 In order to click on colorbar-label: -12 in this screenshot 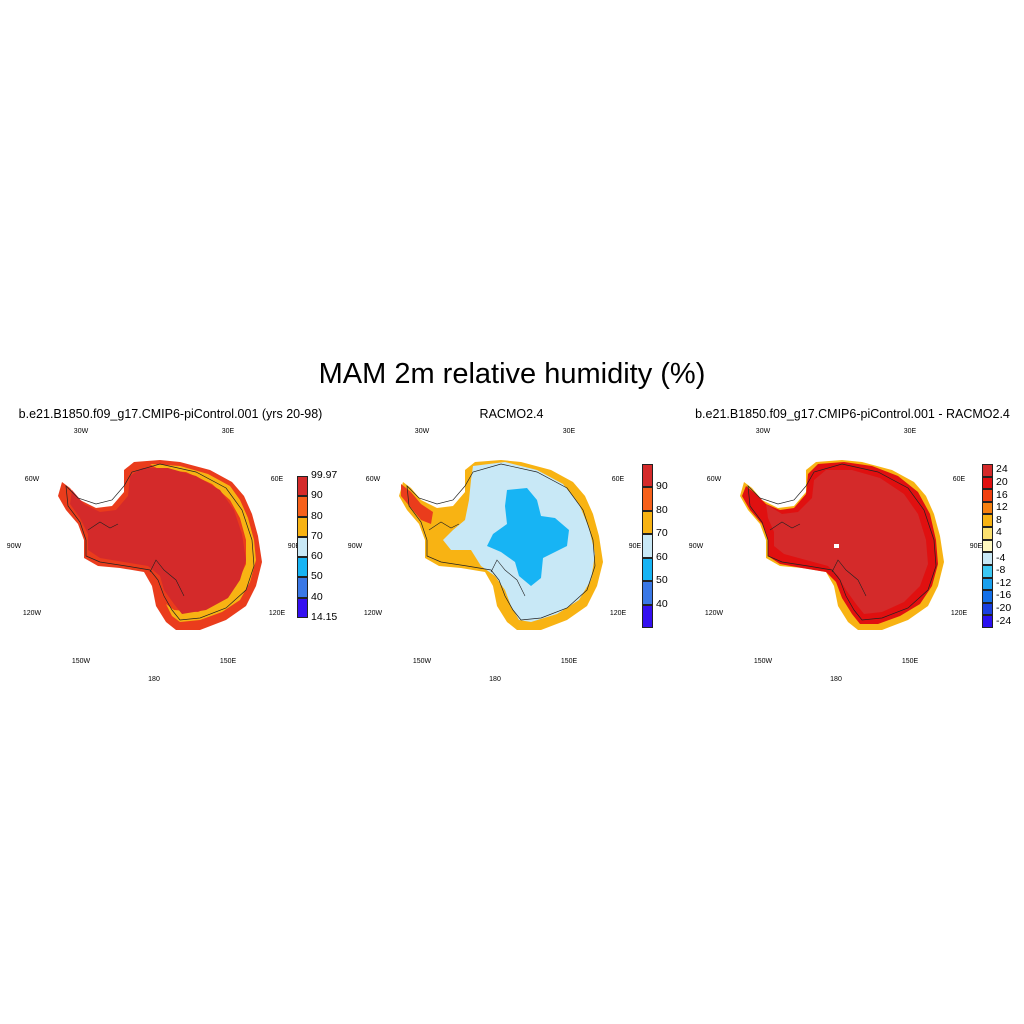, I will do `click(1004, 582)`.